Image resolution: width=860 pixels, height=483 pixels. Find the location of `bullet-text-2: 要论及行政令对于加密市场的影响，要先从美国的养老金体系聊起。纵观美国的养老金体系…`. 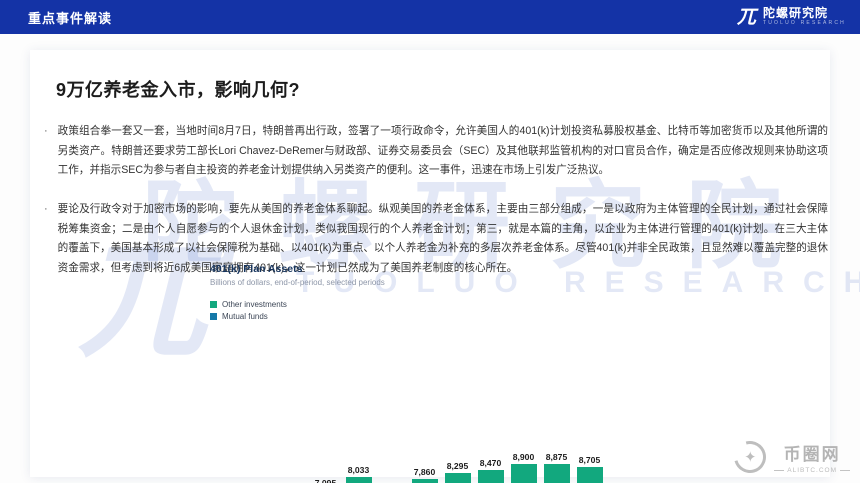

bullet-text-2: 要论及行政令对于加密市场的影响，要先从美国的养老金体系聊起。纵观美国的养老金体系… is located at coordinates (442, 238).